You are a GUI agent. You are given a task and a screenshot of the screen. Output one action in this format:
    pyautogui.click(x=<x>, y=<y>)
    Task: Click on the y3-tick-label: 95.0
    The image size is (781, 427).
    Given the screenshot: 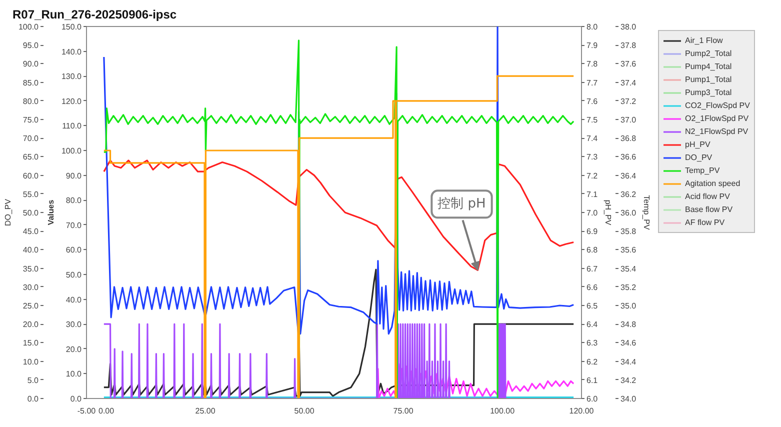 What is the action you would take?
    pyautogui.click(x=31, y=45)
    